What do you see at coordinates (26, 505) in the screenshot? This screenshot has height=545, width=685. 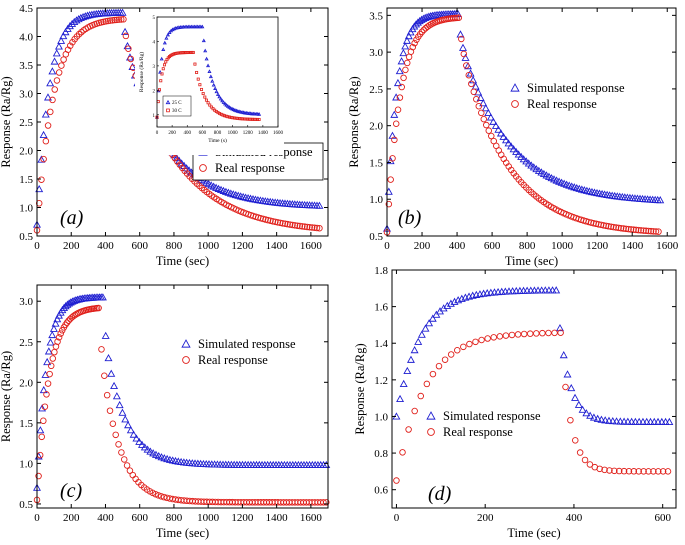 I see `y-tick-label: 0.5` at bounding box center [26, 505].